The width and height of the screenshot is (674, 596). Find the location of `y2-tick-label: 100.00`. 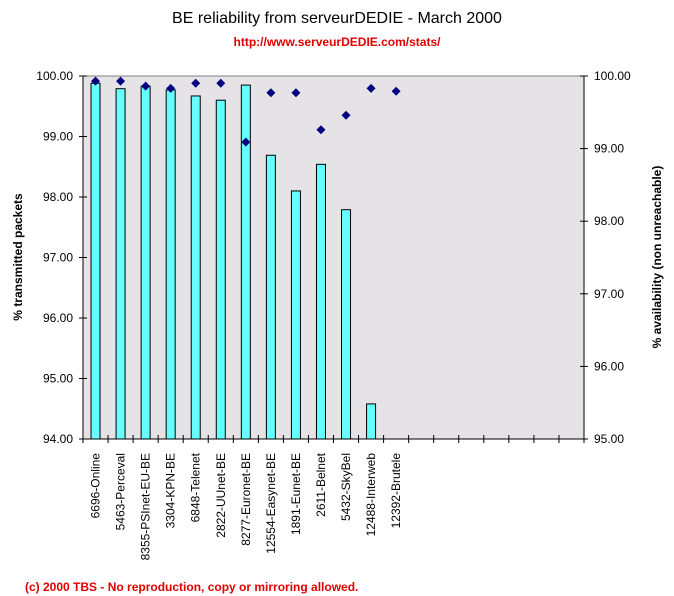

y2-tick-label: 100.00 is located at coordinates (612, 76).